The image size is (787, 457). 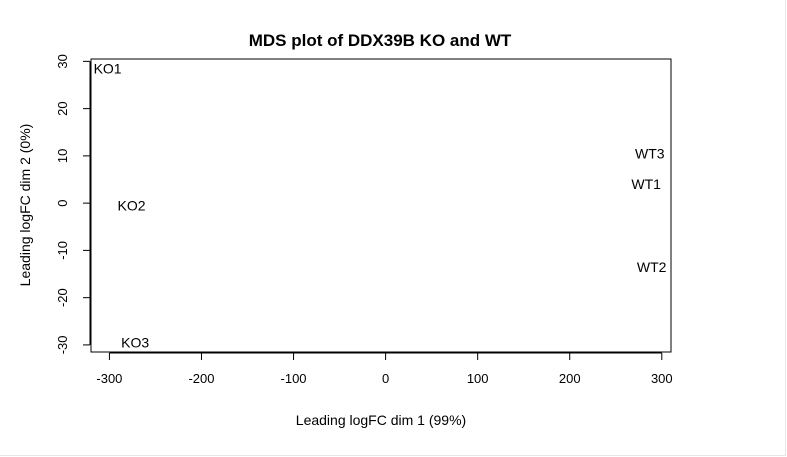 What do you see at coordinates (384, 369) in the screenshot?
I see `x-axis: -300 -200 -100 0 100 200 300` at bounding box center [384, 369].